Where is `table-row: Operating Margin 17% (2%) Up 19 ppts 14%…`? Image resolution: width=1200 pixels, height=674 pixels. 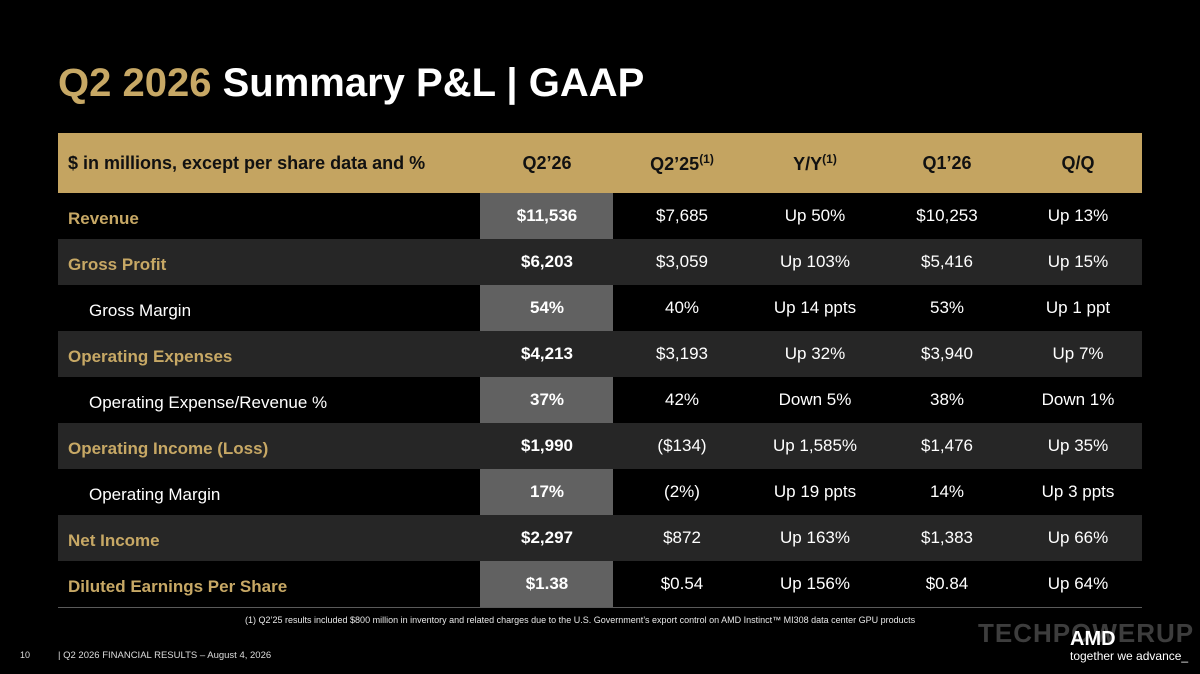
table-row: Operating Margin 17% (2%) Up 19 ppts 14%… is located at coordinates (600, 492).